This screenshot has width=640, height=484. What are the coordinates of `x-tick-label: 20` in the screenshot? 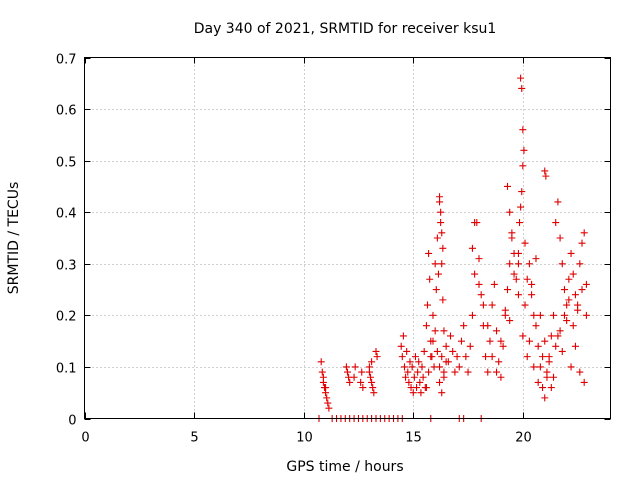 It's located at (523, 438).